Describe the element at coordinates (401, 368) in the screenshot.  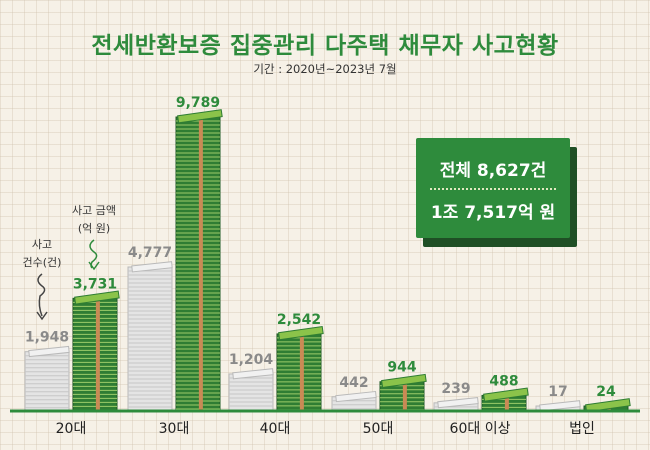
I see `amount-label: 944` at that location.